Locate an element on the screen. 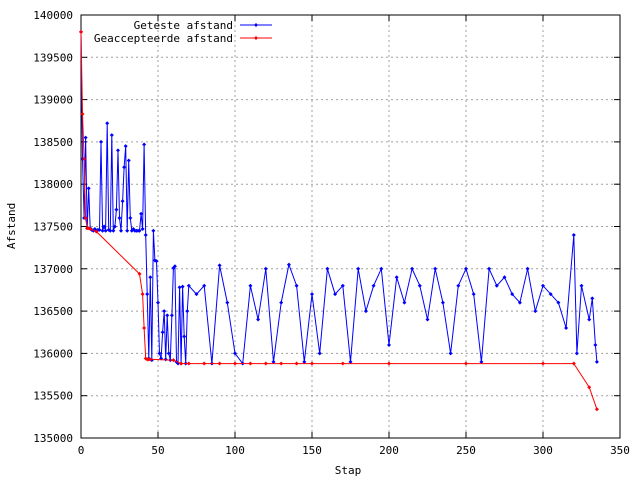  y-tick-label: 138000 is located at coordinates (53, 184).